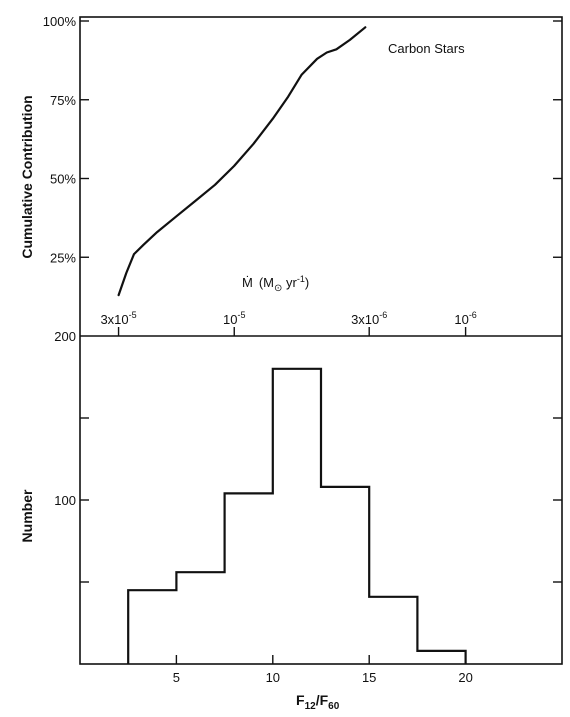 Image resolution: width=570 pixels, height=717 pixels. I want to click on cumulative-ytick-label: 50%, so click(63, 179).